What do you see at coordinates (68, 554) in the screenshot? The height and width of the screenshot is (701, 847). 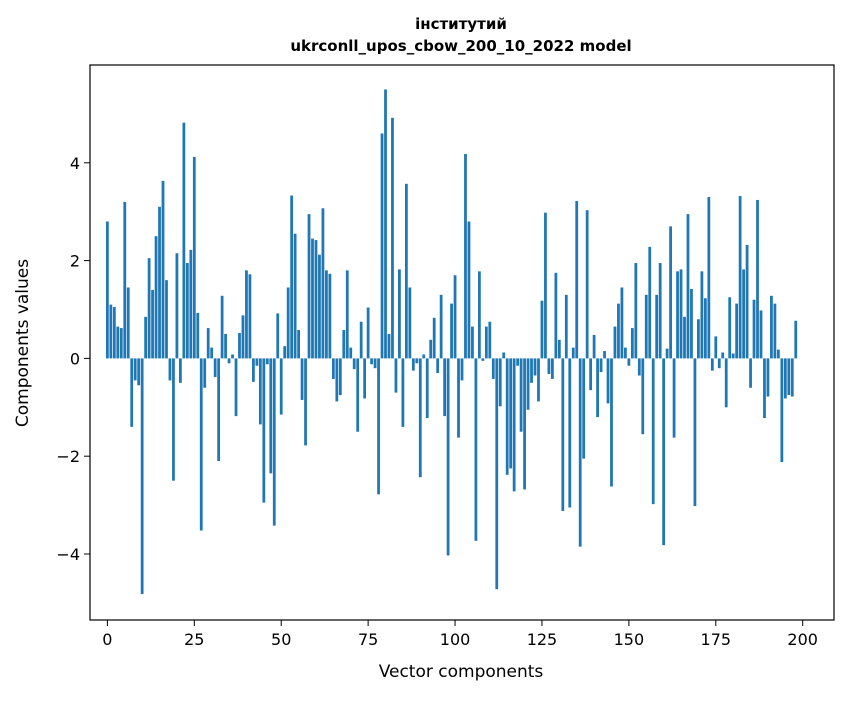 I see `y-tick-label: −4` at bounding box center [68, 554].